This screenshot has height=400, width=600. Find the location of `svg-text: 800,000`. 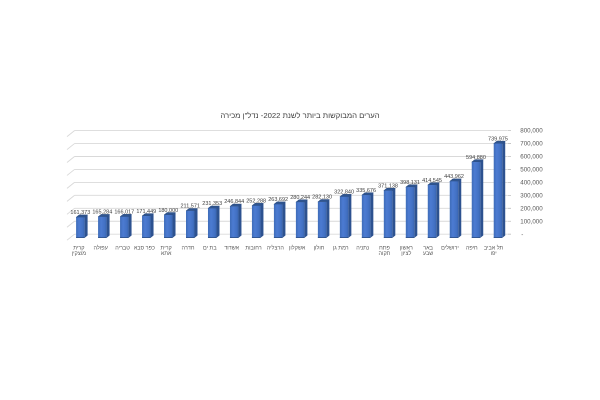

svg-text: 800,000 is located at coordinates (531, 131).